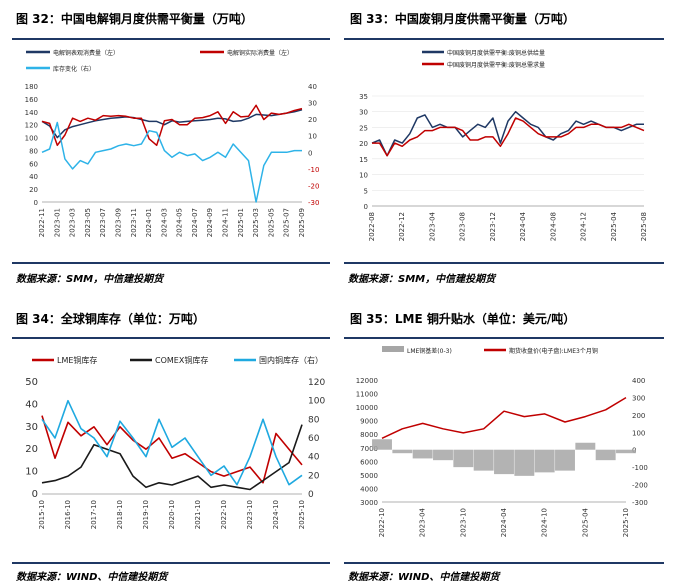 Image resolution: width=678 pixels, height=584 pixels. What do you see at coordinates (31, 404) in the screenshot?
I see `chart34-ytick-label: 40` at bounding box center [31, 404].